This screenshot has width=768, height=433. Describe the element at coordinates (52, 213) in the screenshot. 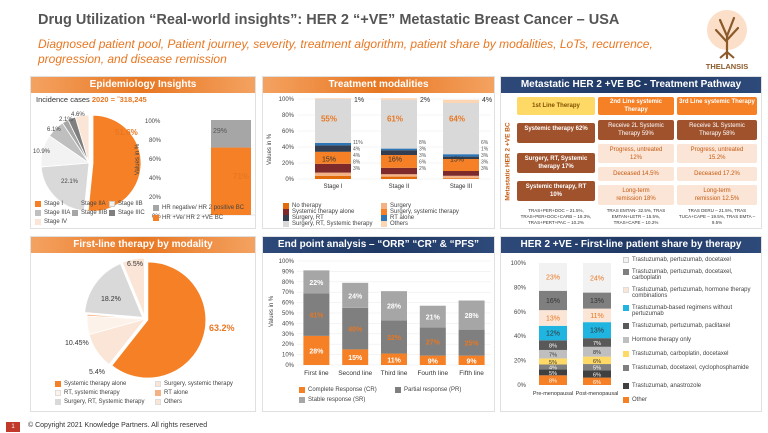

I see `legend-stage-iiia: Stage IIIA` at that location.